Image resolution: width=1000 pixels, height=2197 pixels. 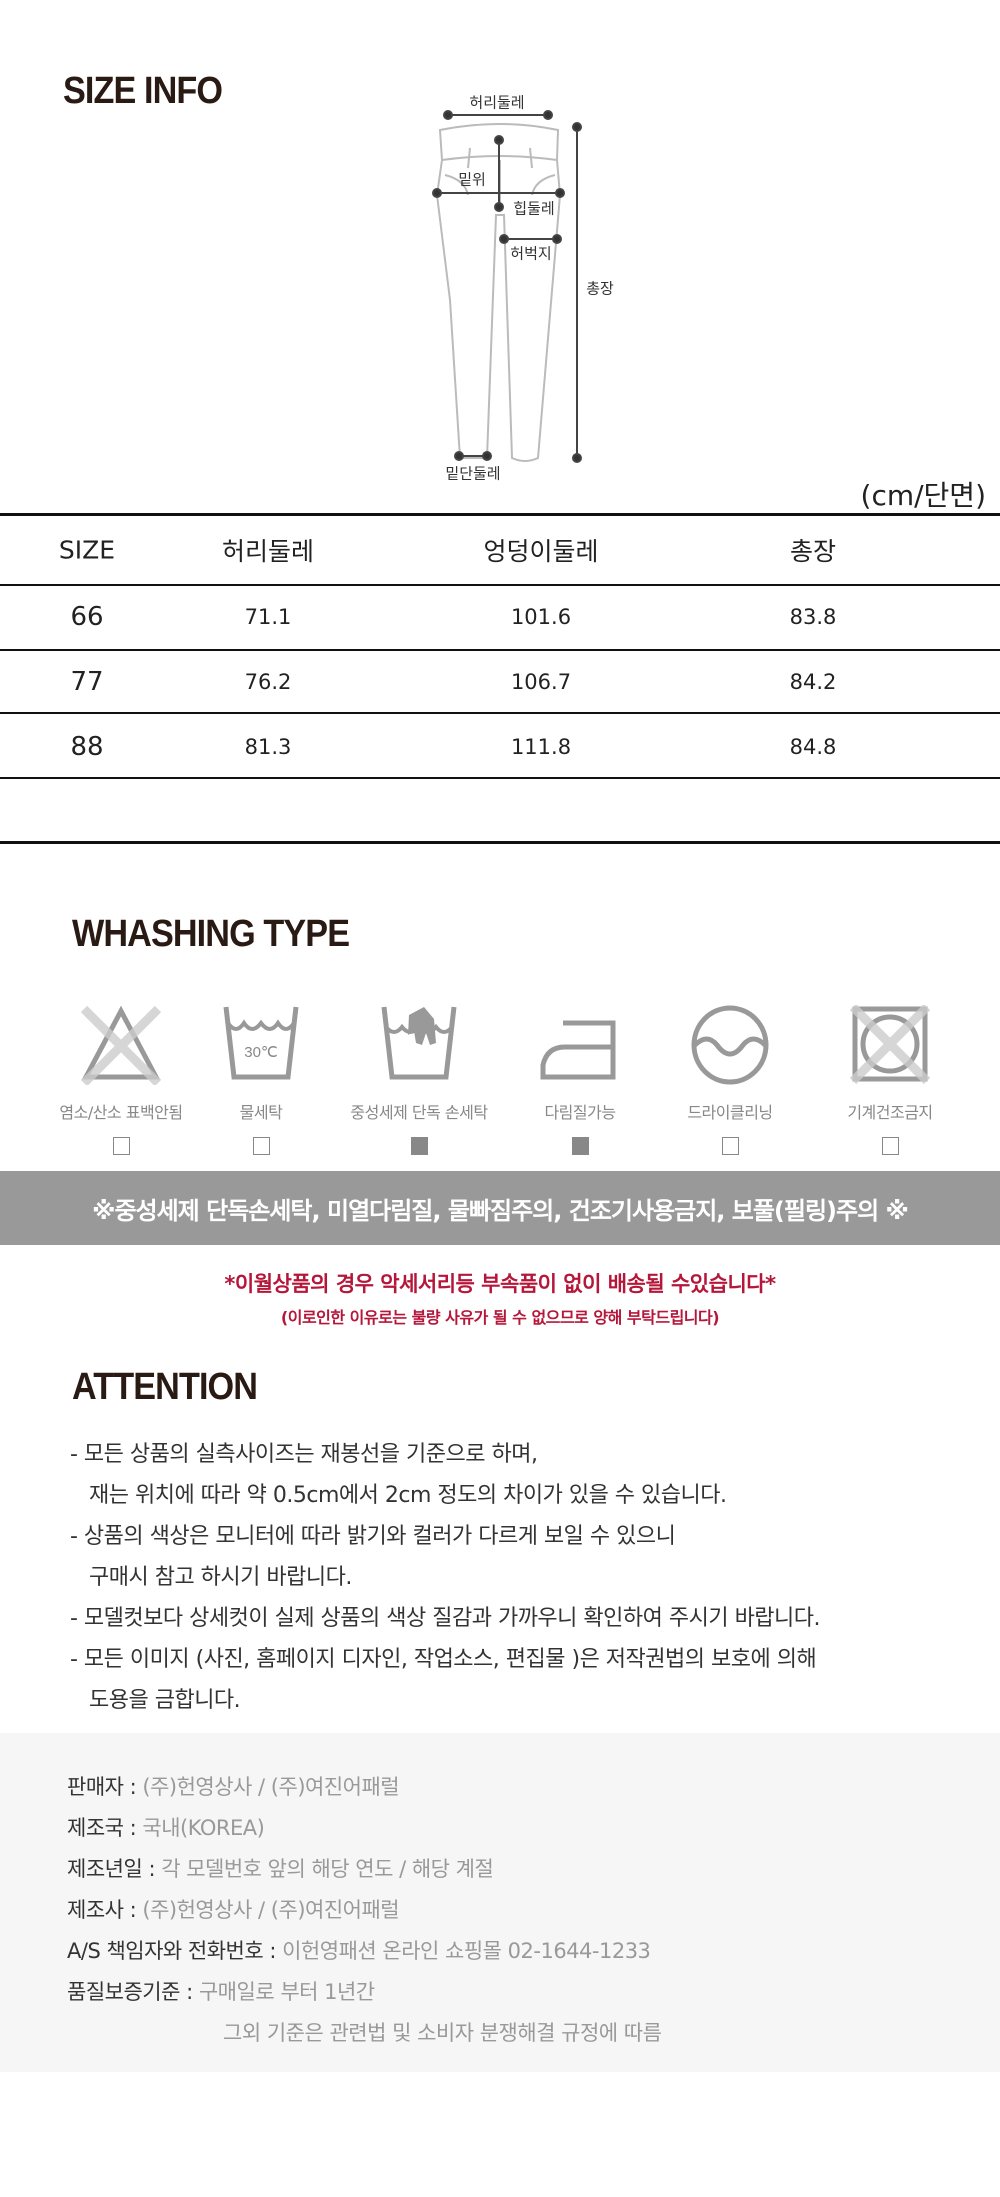 What do you see at coordinates (890, 1045) in the screenshot?
I see `no-tumble-dry-icon` at bounding box center [890, 1045].